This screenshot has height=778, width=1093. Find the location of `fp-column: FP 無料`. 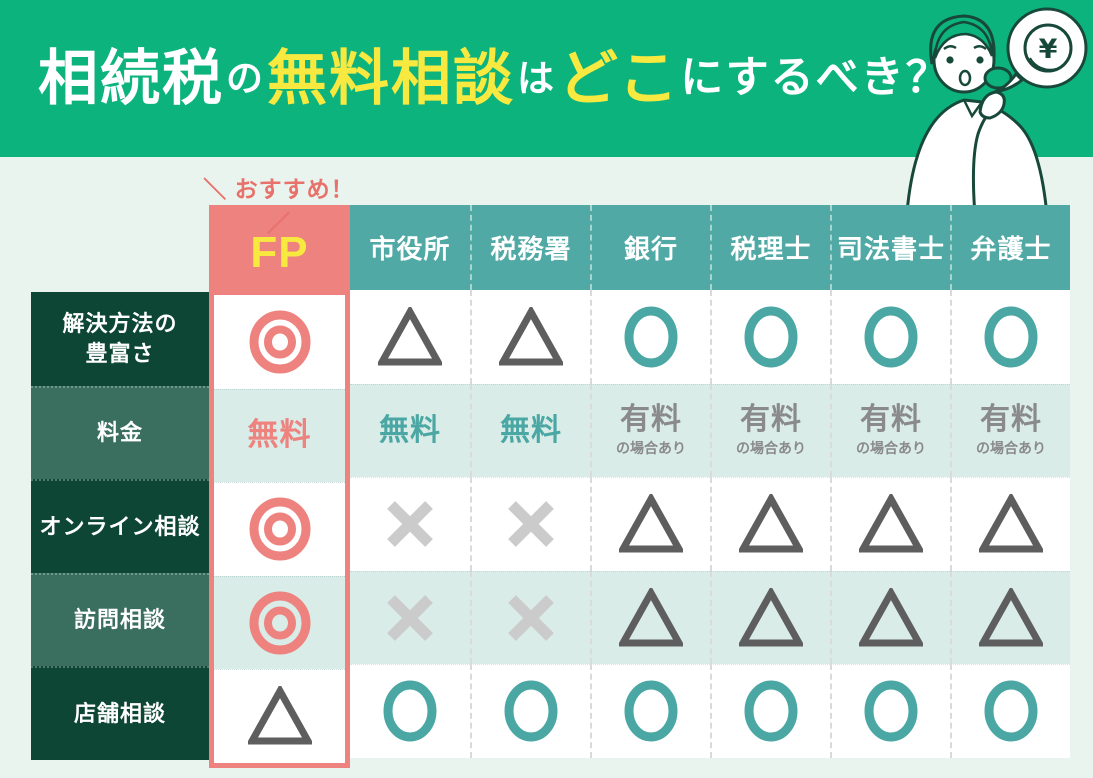

fp-column: FP 無料 is located at coordinates (279, 486).